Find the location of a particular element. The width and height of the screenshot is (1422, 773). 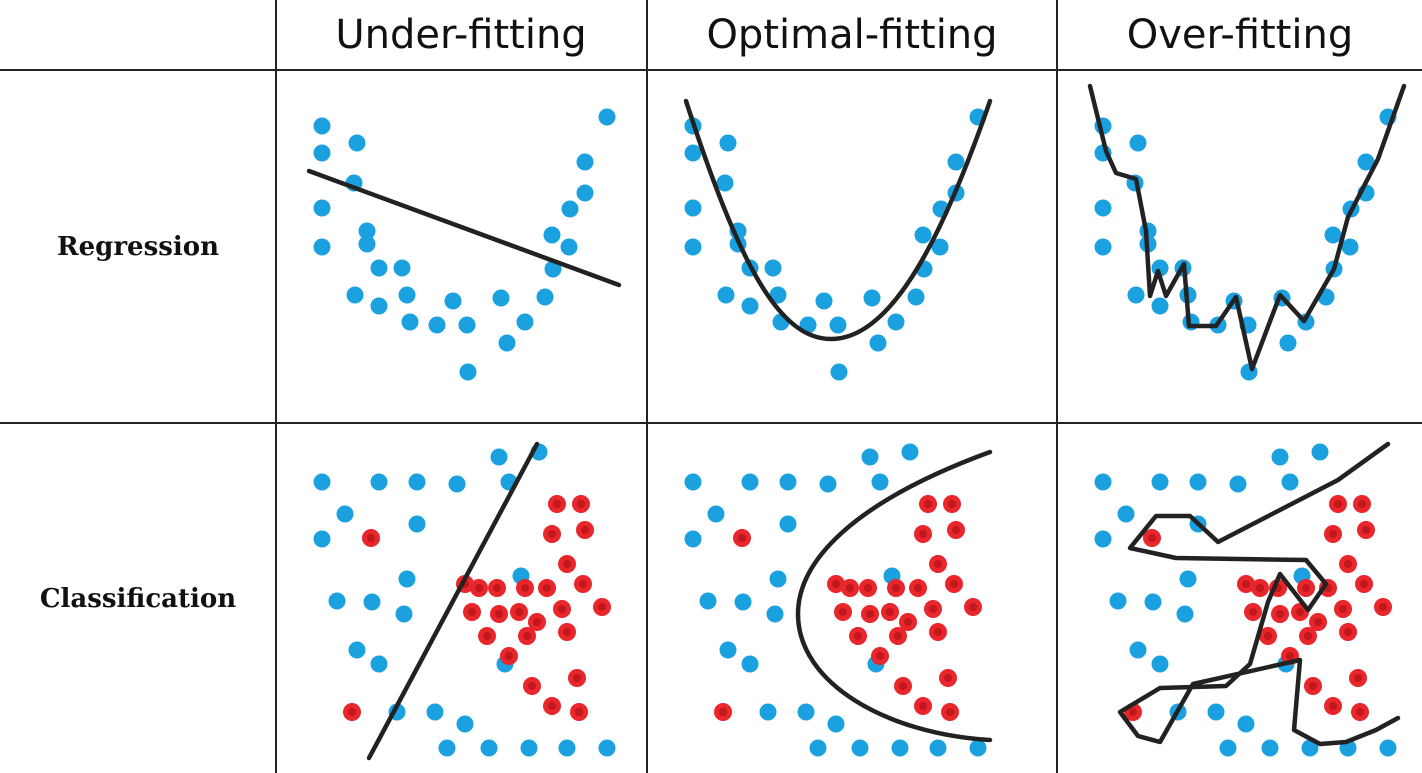

linear-decision-boundary is located at coordinates (453, 601).